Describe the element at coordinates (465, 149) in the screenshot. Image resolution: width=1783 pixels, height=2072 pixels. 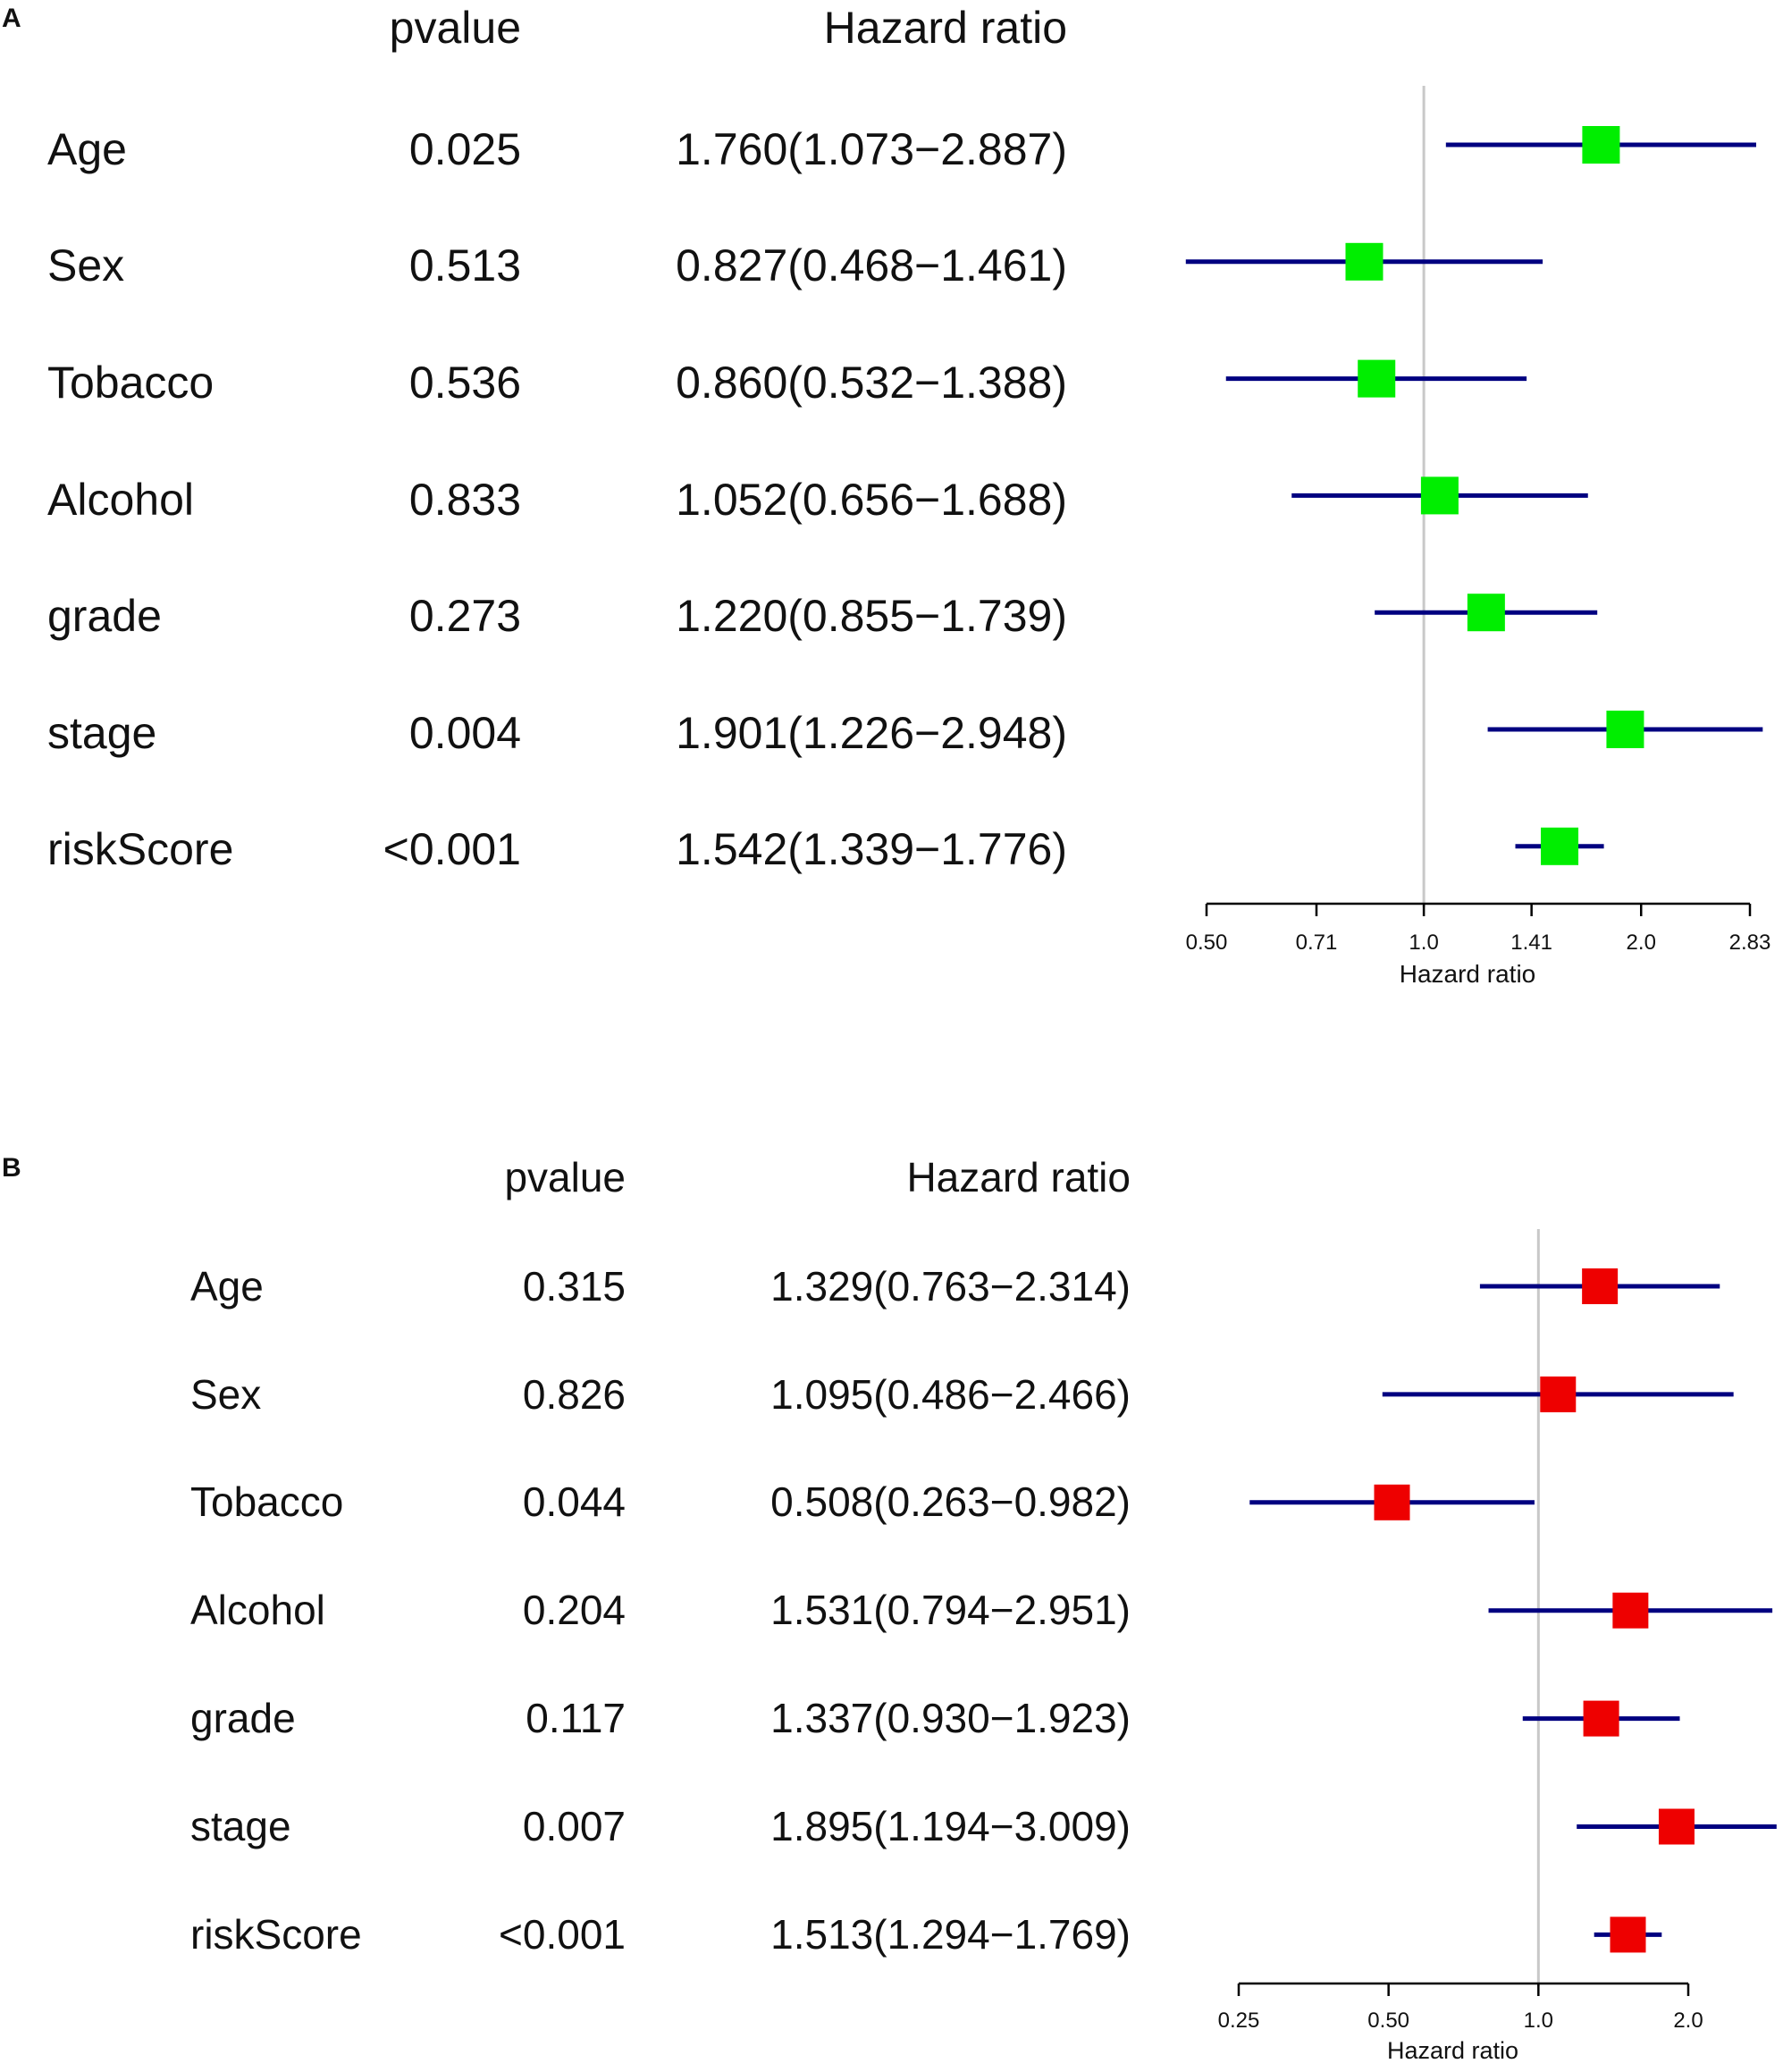
I see `pvalue-cell: 0.025` at that location.